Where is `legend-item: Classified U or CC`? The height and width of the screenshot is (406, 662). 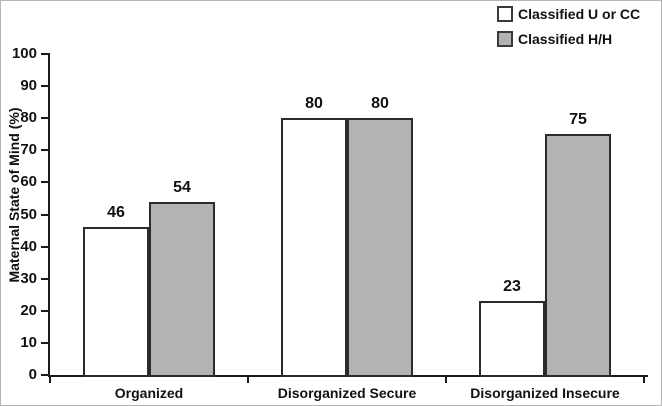 legend-item: Classified U or CC is located at coordinates (568, 14).